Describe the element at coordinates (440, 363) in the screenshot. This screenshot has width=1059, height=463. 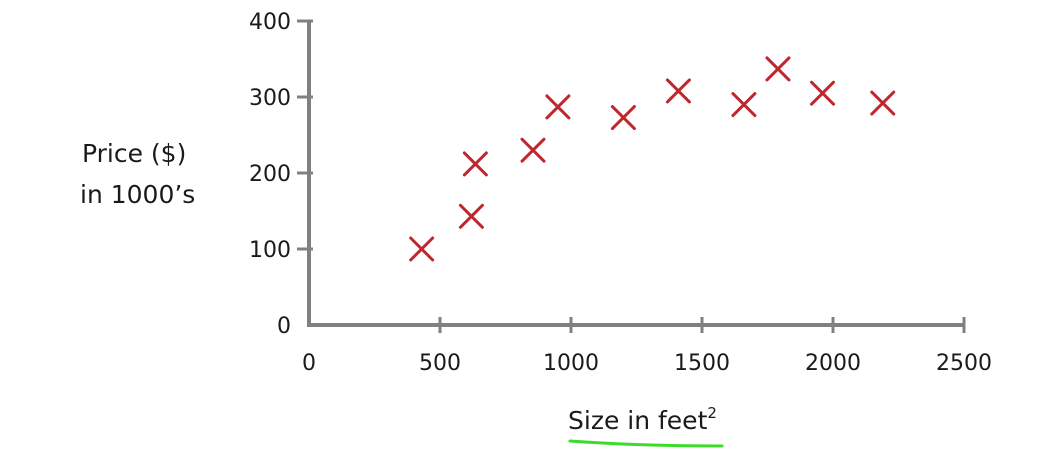
I see `x-tick-label: 500` at that location.